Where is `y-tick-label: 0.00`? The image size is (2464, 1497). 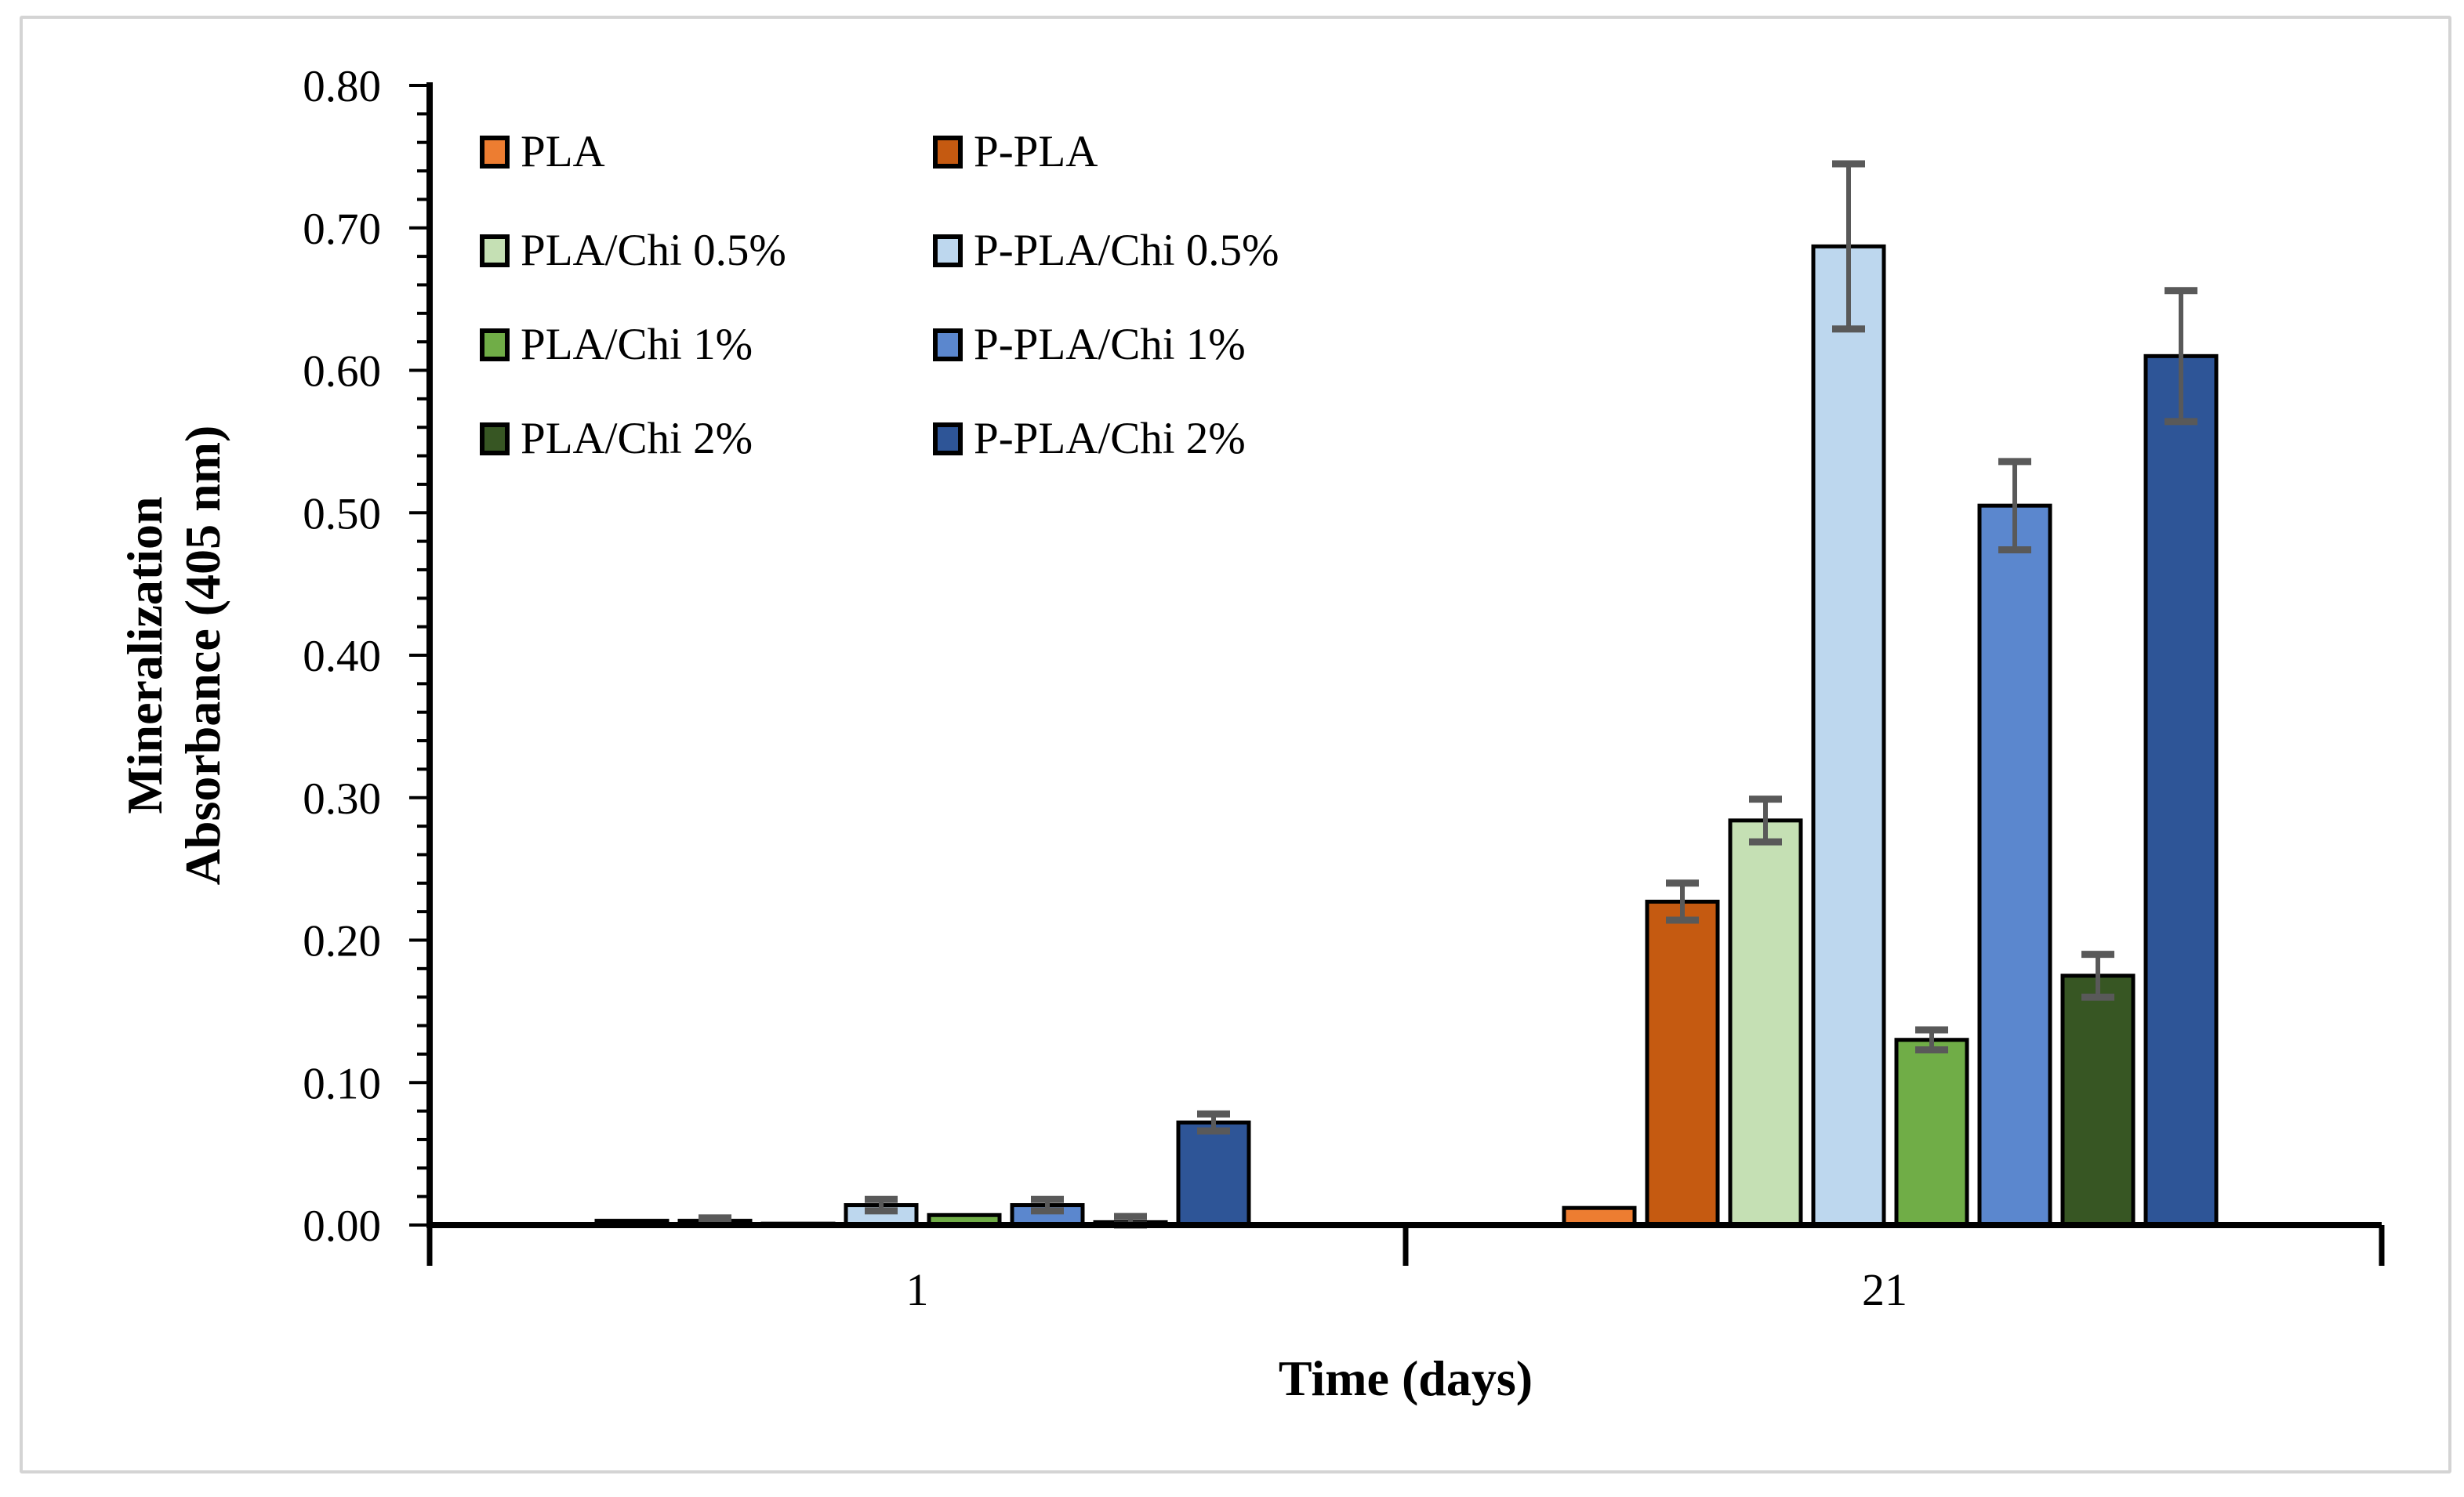 y-tick-label: 0.00 is located at coordinates (342, 1227).